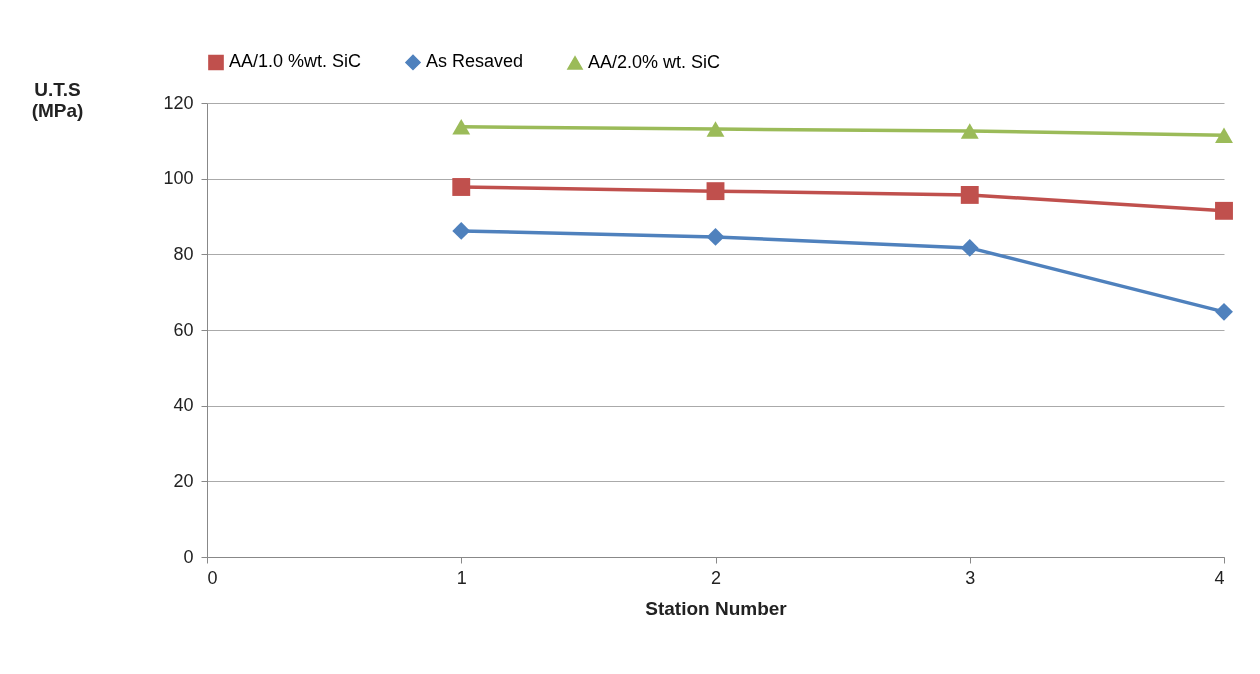 This screenshot has height=674, width=1260. Describe the element at coordinates (461, 577) in the screenshot. I see `x-tick-label: 1` at that location.